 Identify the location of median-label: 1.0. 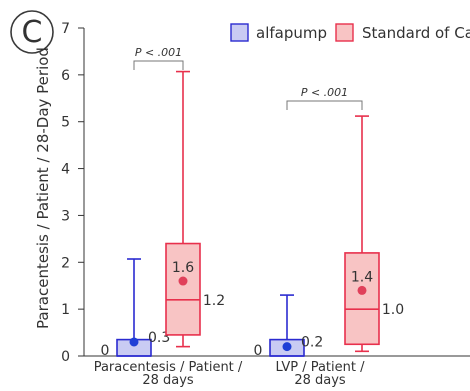
(393, 310).